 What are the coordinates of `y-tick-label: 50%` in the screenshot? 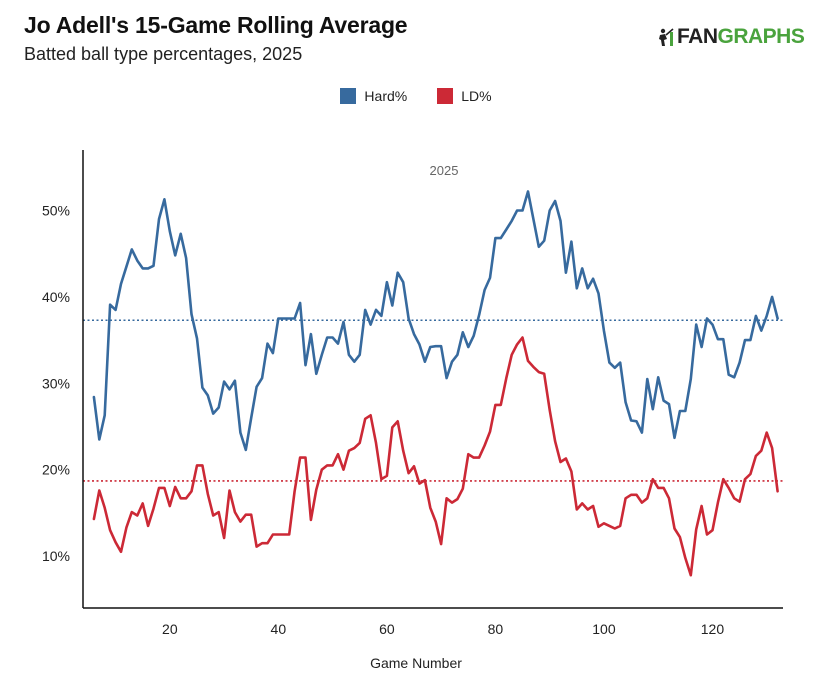 It's located at (56, 210).